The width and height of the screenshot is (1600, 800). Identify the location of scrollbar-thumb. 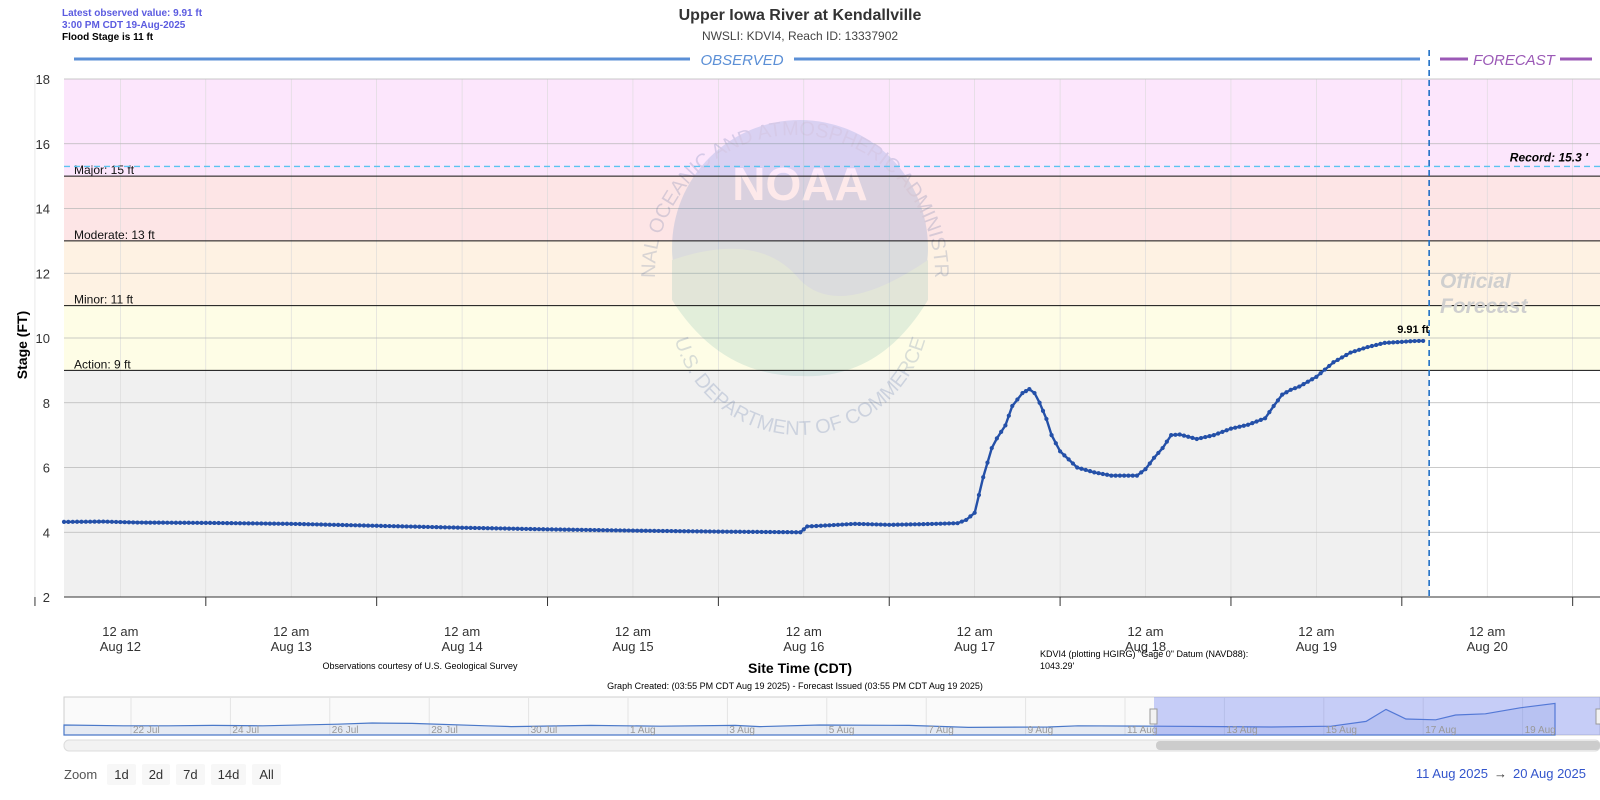
(1378, 745).